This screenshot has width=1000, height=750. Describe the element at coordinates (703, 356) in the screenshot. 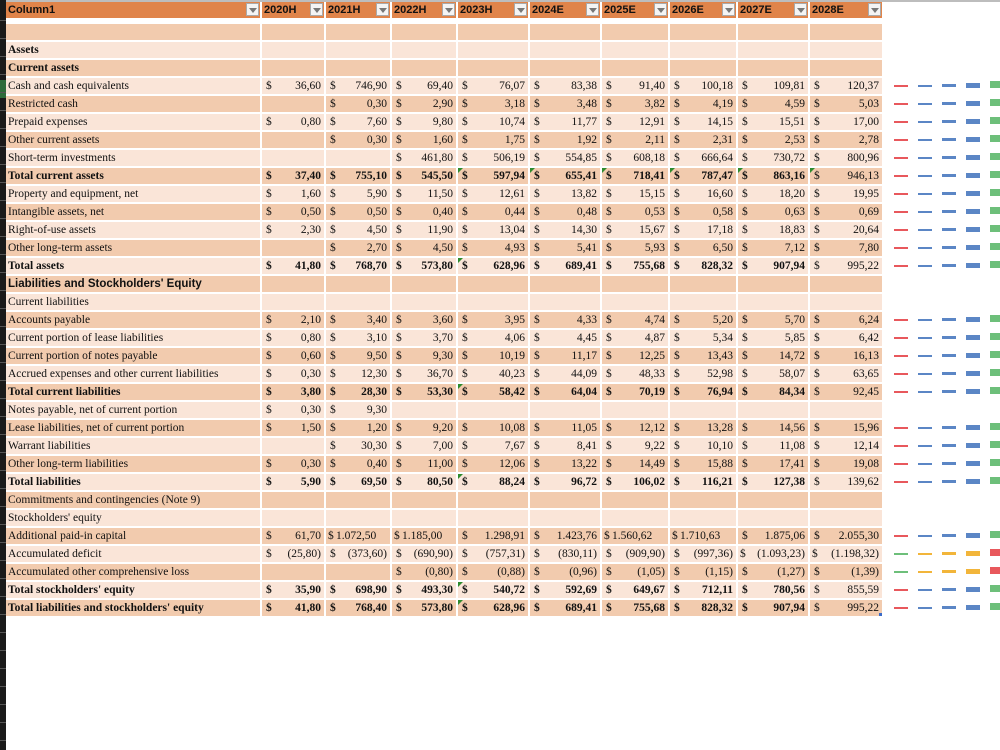

I see `value-cell-2026e: $13,43` at that location.